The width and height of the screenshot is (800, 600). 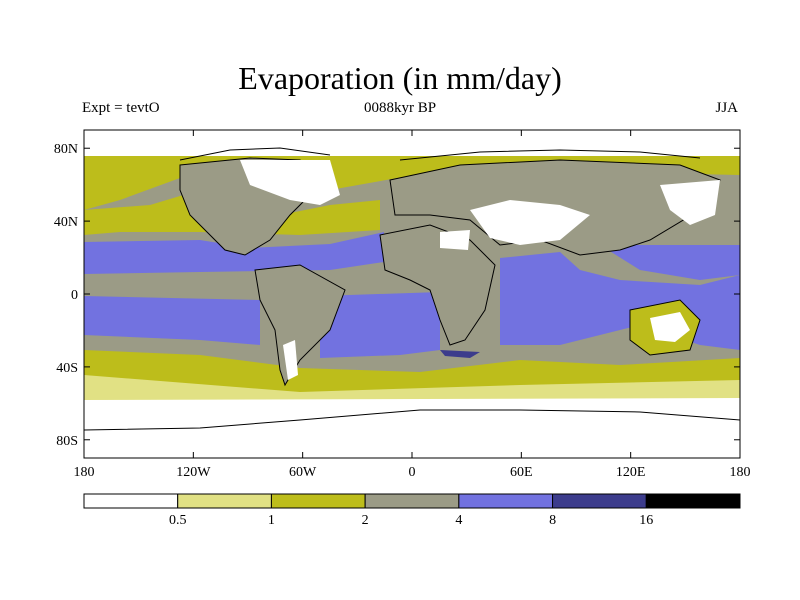 What do you see at coordinates (74, 295) in the screenshot?
I see `lat-tick-label: 0` at bounding box center [74, 295].